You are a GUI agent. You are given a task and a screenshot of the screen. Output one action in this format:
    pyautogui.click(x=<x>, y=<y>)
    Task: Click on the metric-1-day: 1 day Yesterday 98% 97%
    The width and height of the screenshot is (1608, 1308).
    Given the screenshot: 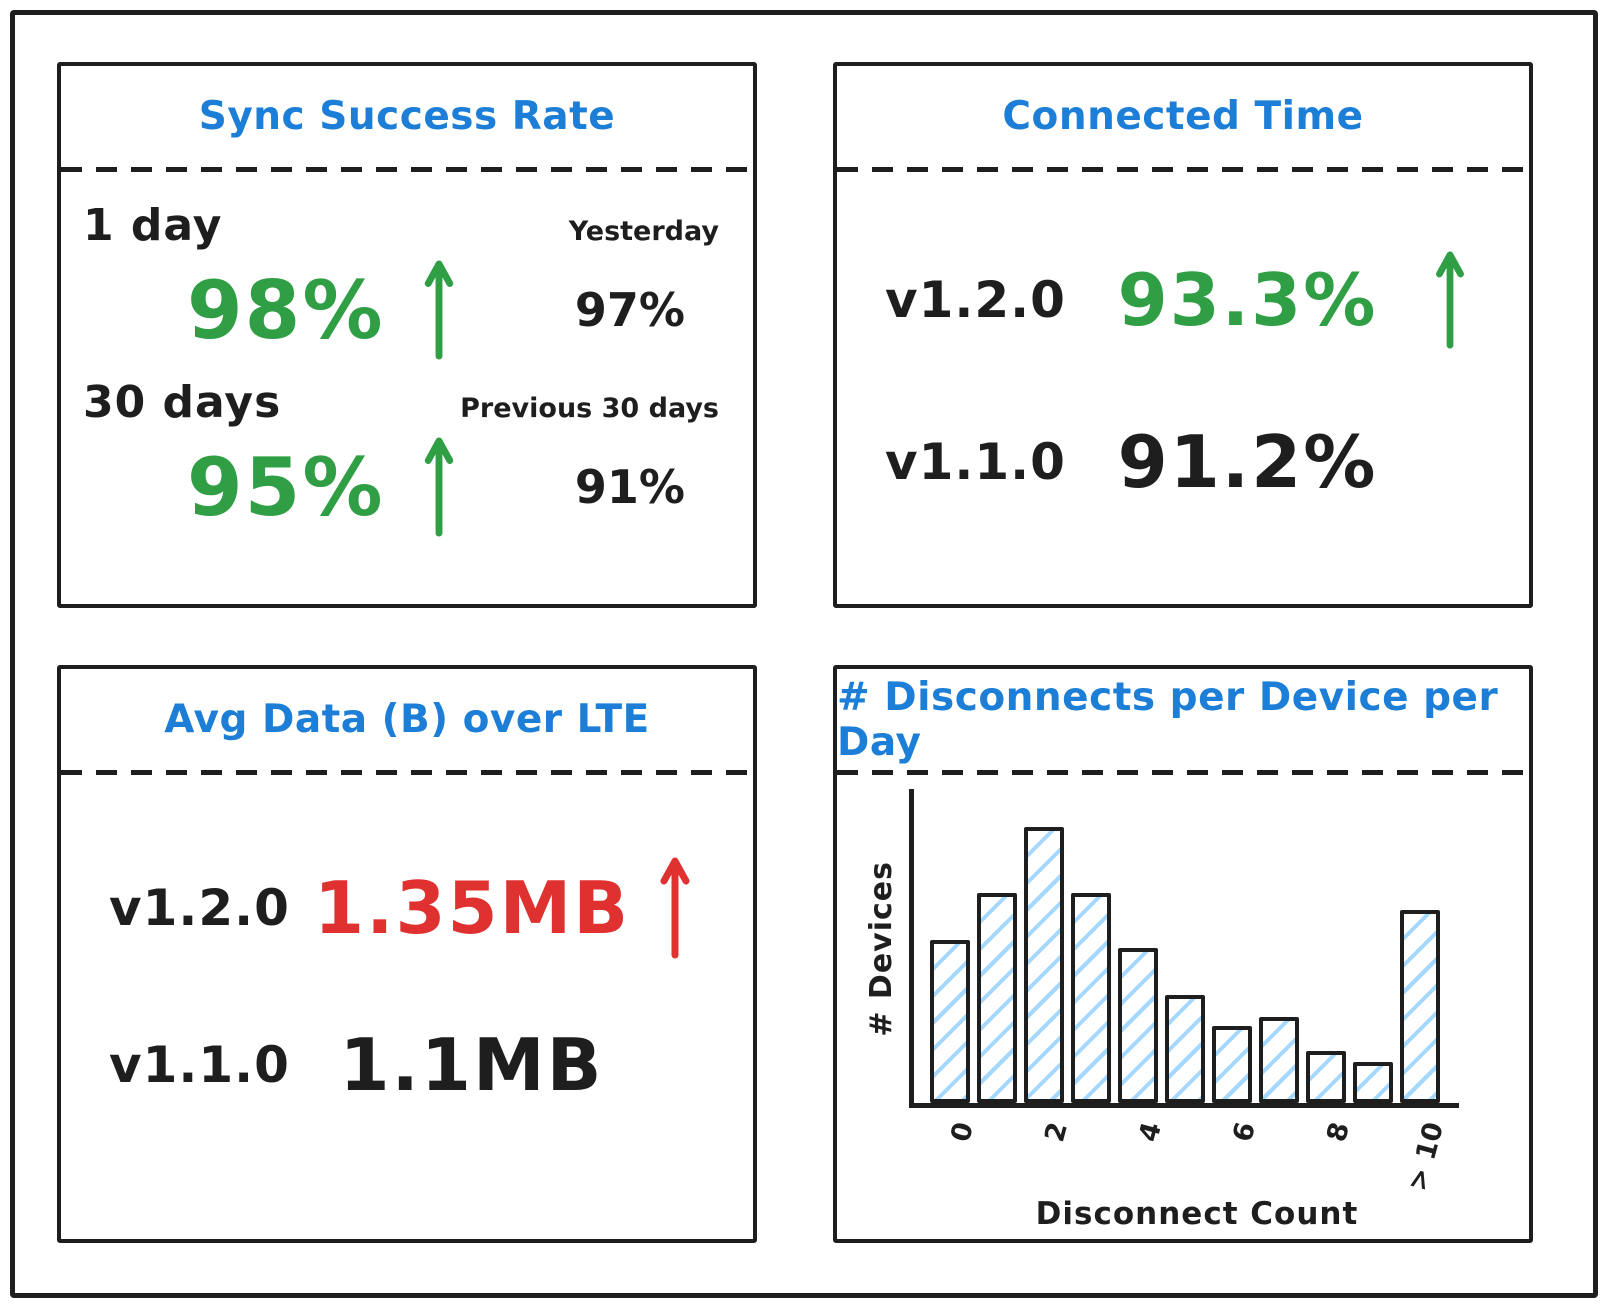 What is the action you would take?
    pyautogui.click(x=405, y=284)
    